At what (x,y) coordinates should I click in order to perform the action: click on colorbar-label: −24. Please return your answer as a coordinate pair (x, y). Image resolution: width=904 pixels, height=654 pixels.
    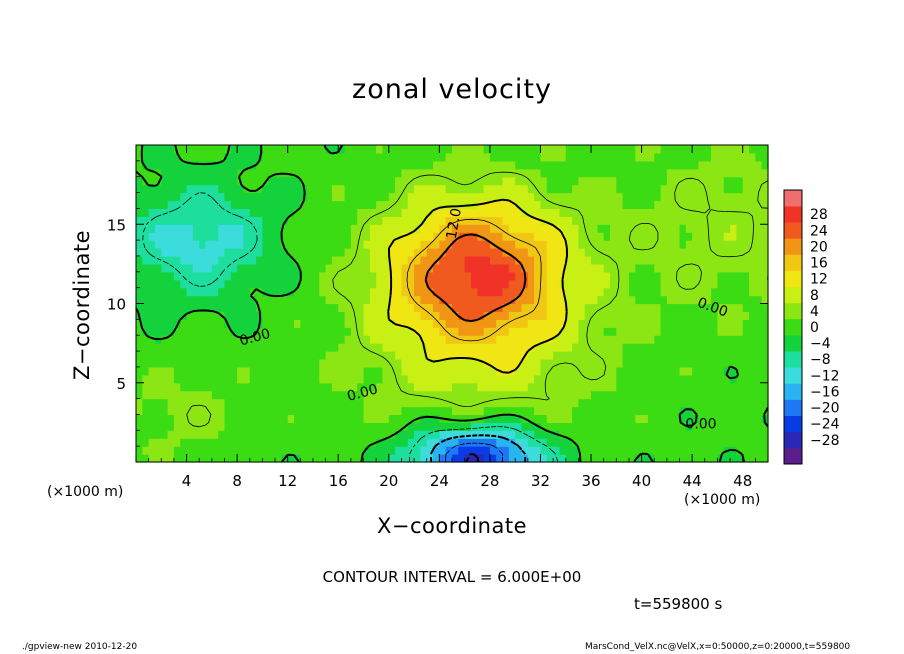
    Looking at the image, I should click on (825, 425).